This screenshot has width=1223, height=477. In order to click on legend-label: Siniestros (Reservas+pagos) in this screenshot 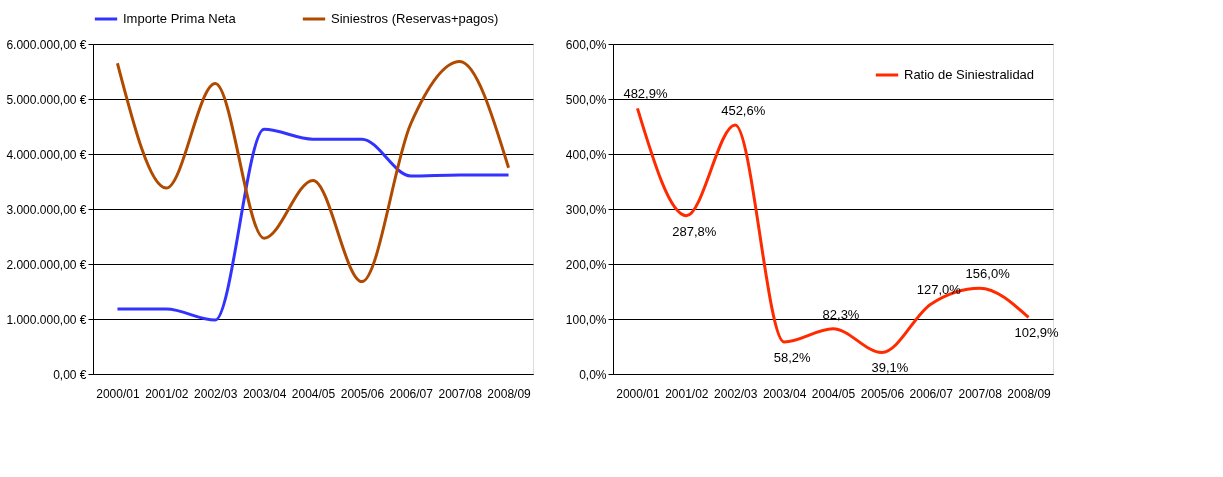, I will do `click(415, 18)`.